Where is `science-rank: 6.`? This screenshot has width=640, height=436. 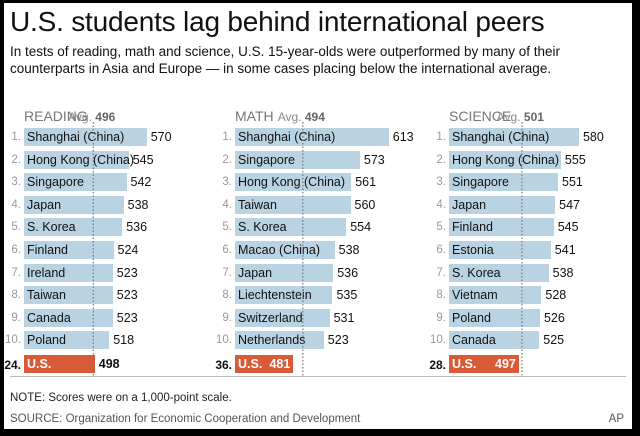 science-rank: 6. is located at coordinates (441, 250).